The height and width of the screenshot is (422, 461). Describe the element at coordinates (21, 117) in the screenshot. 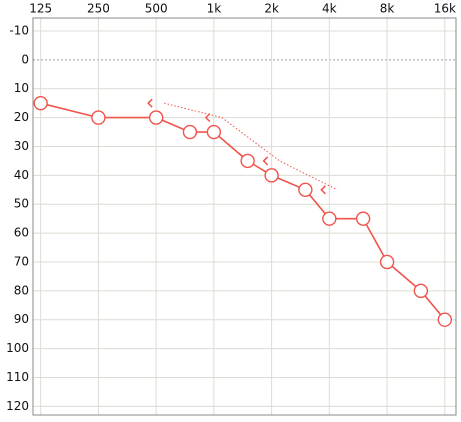

I see `y-tick-label: 20` at that location.